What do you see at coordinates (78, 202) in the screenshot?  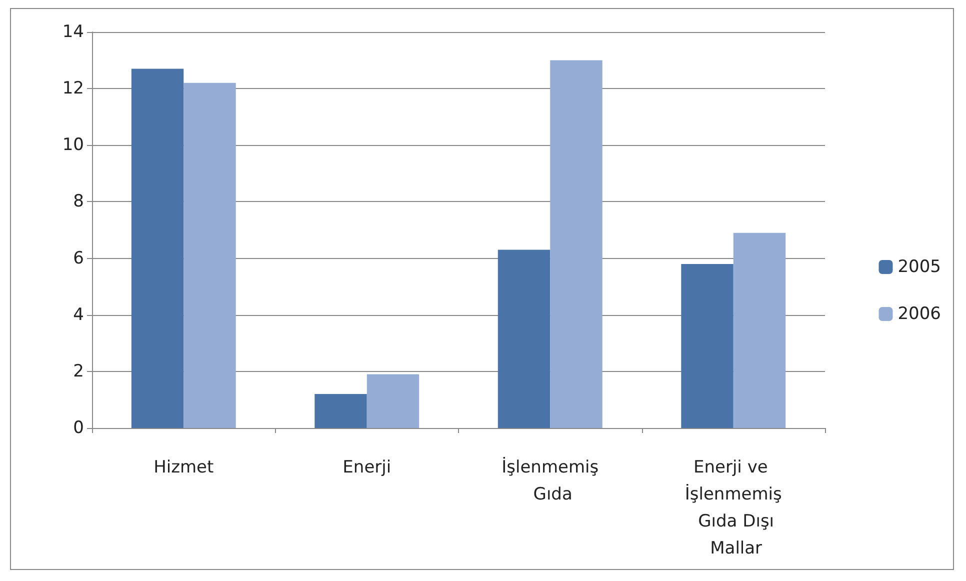 I see `y-tick-label: 8` at bounding box center [78, 202].